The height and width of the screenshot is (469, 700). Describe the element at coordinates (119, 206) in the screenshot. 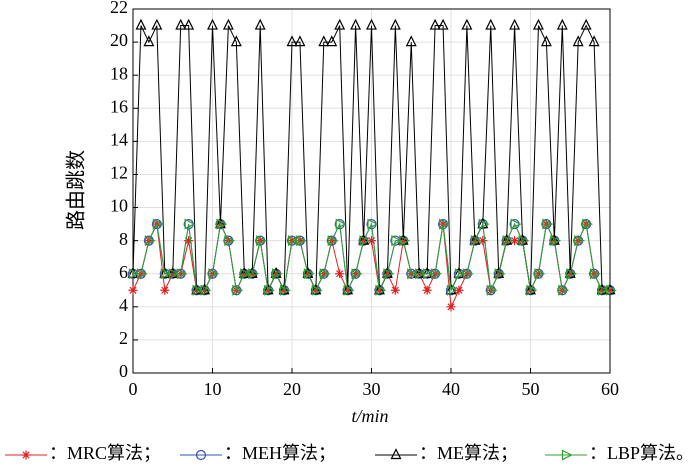

I see `y-tick-label: 10` at that location.